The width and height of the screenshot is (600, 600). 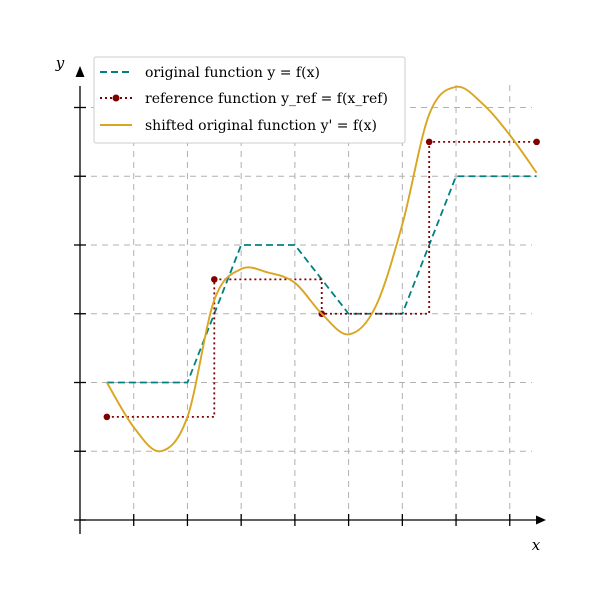 What do you see at coordinates (541, 520) in the screenshot?
I see `x-axis-arrow` at bounding box center [541, 520].